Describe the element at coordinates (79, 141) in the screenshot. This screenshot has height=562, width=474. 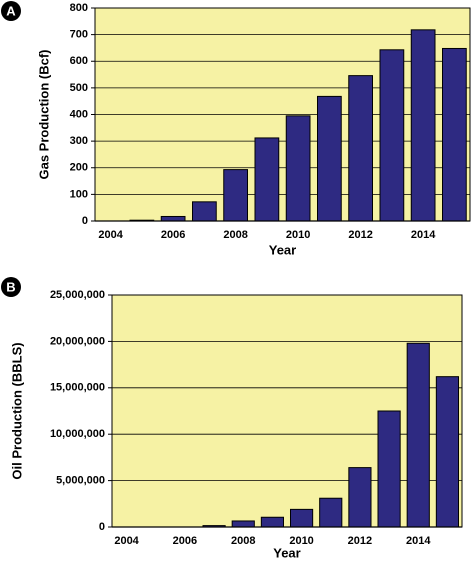
I see `y-tick-label: 300` at that location.